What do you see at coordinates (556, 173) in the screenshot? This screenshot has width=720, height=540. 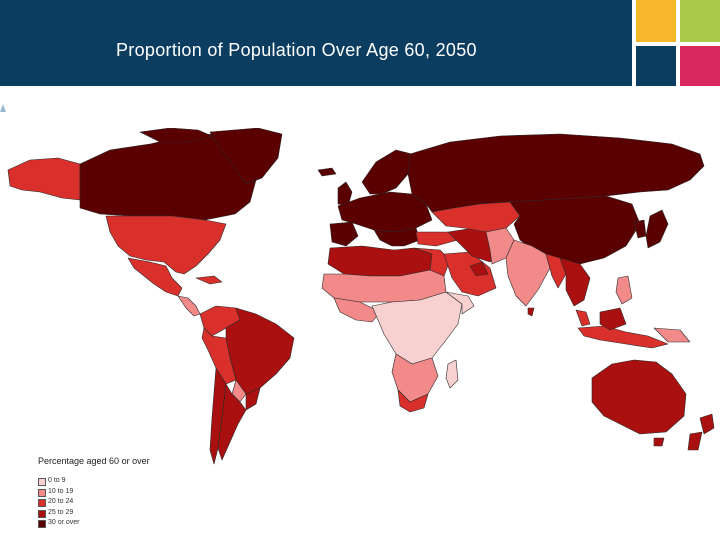 I see `region-russia` at bounding box center [556, 173].